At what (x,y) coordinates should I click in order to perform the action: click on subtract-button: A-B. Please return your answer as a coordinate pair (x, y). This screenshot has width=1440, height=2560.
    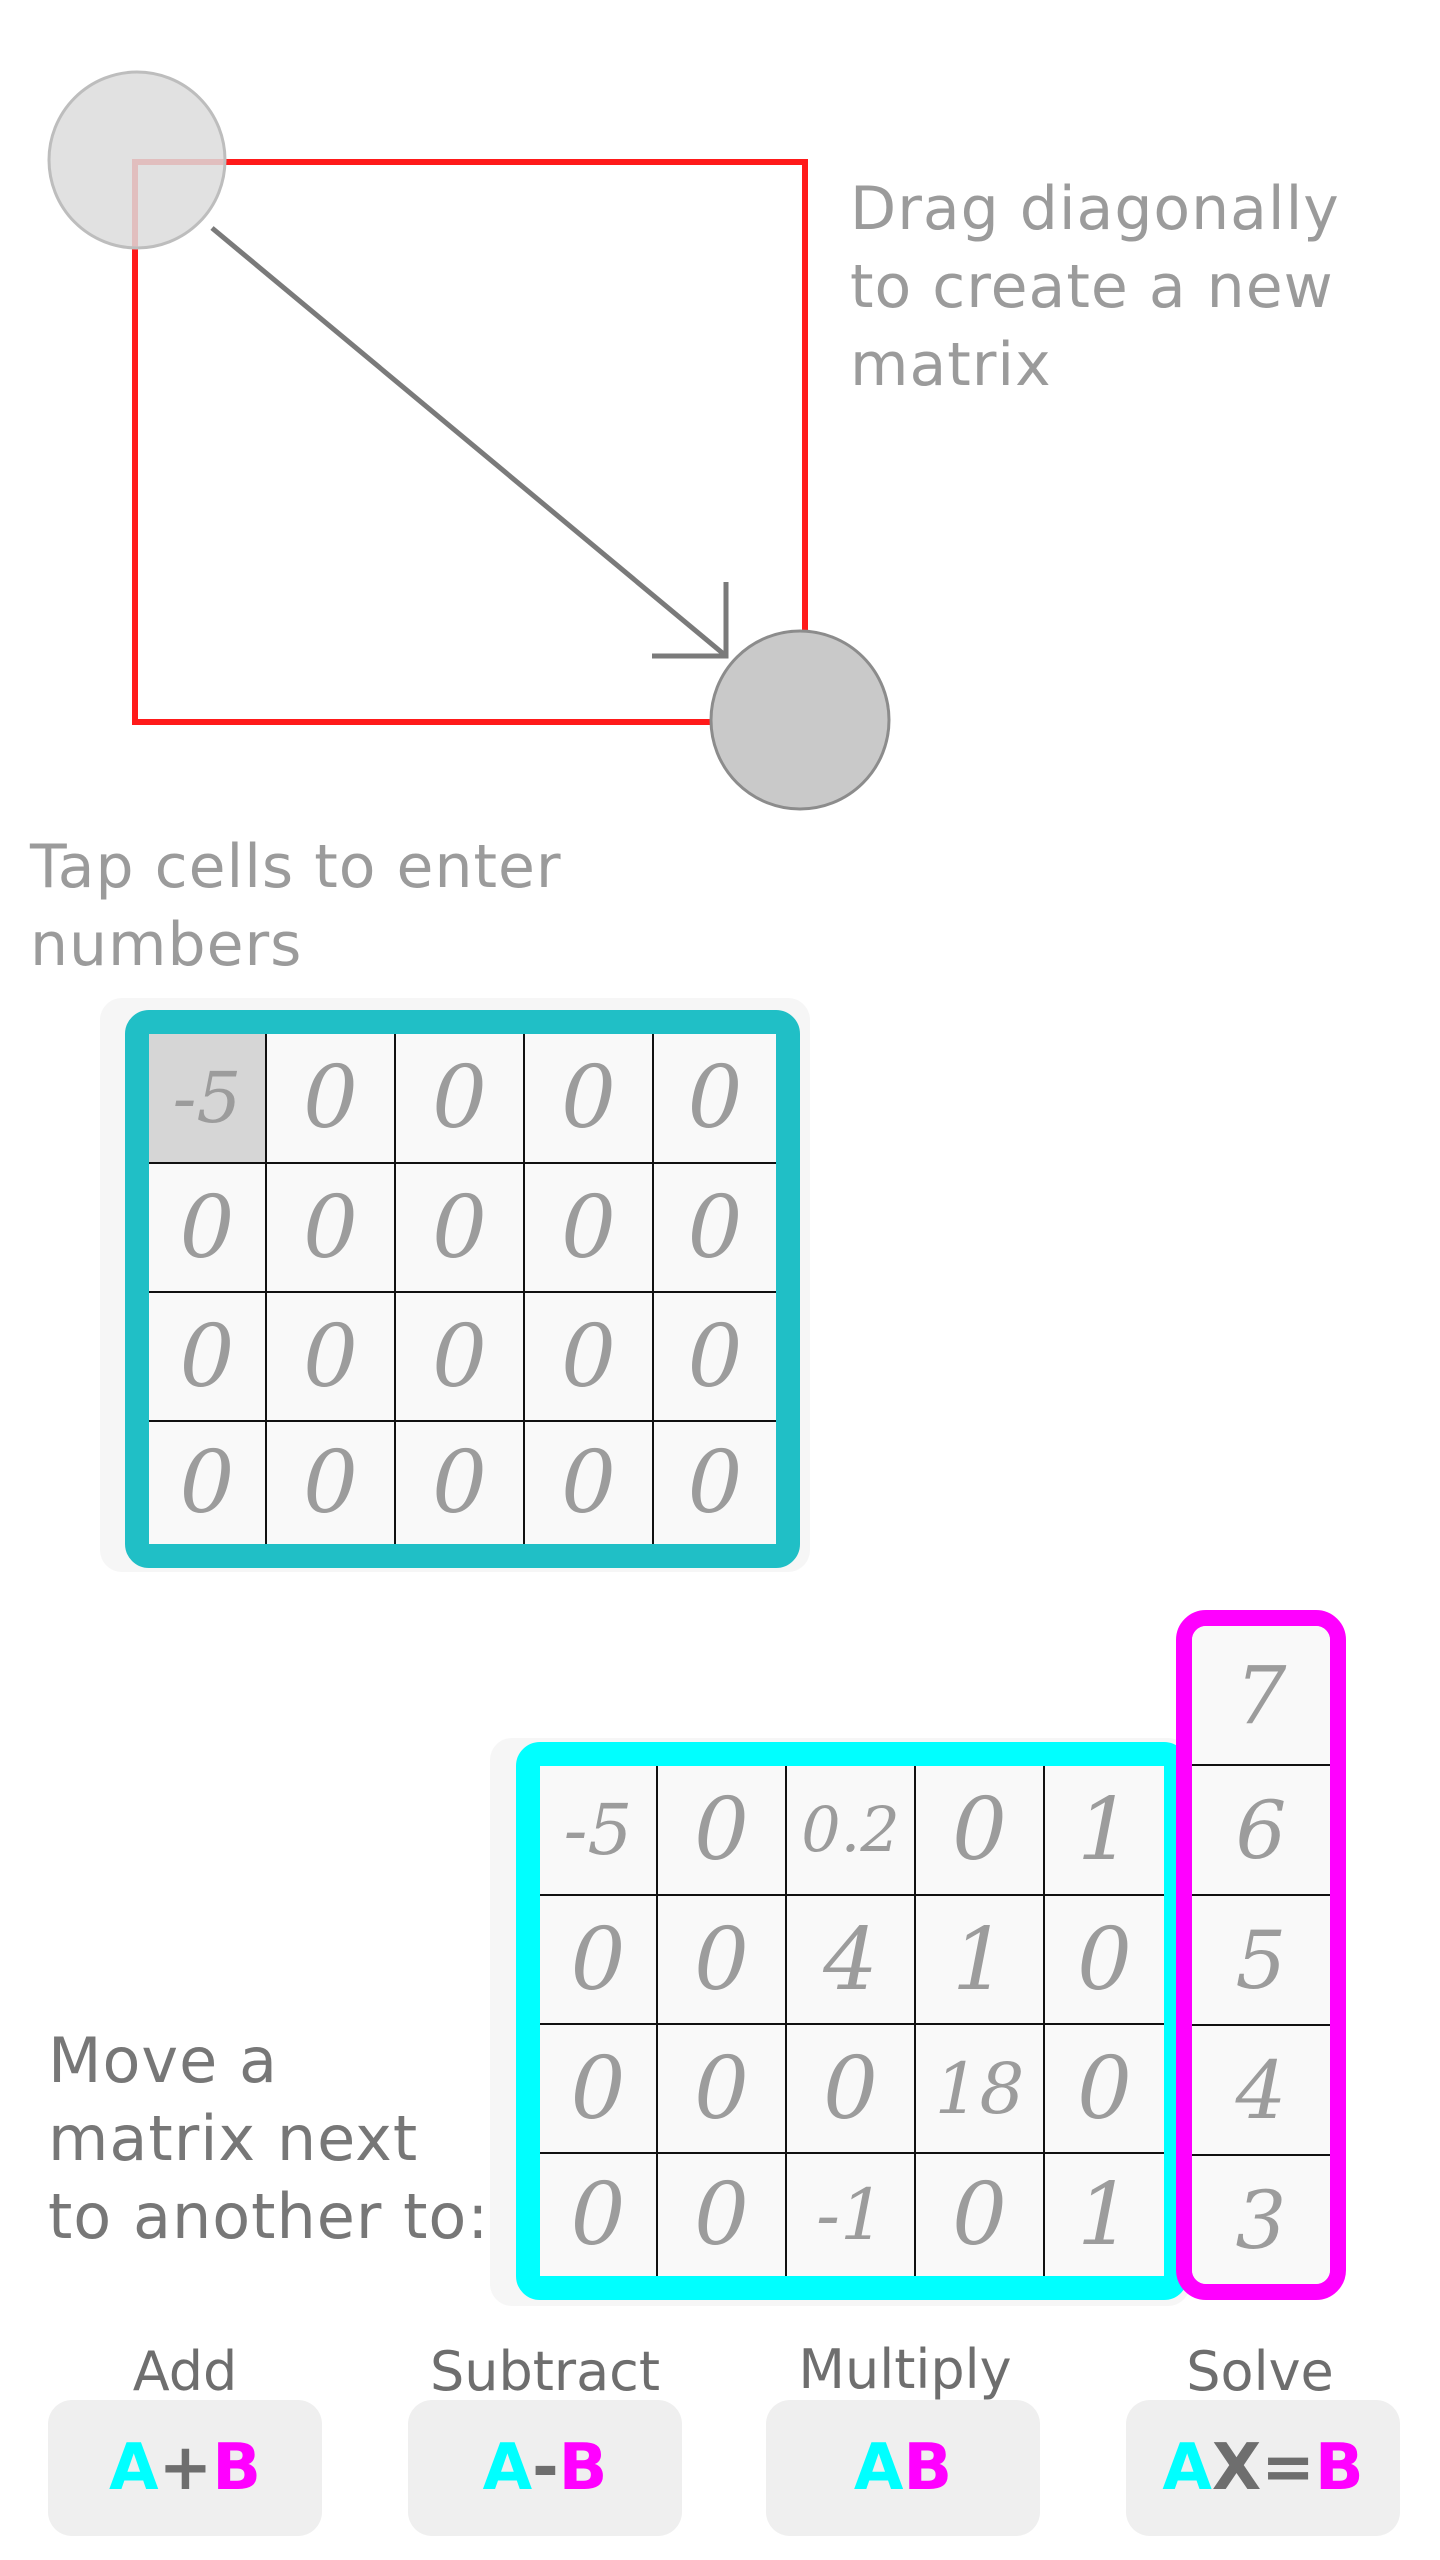
    Looking at the image, I should click on (545, 2468).